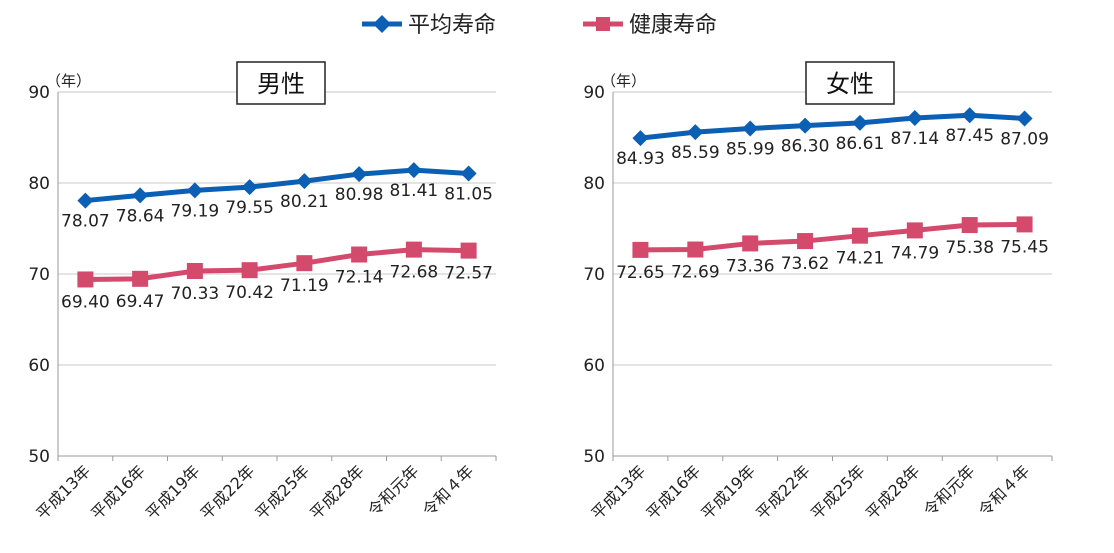 The image size is (1114, 553). What do you see at coordinates (914, 139) in the screenshot?
I see `data-label: 87.14` at bounding box center [914, 139].